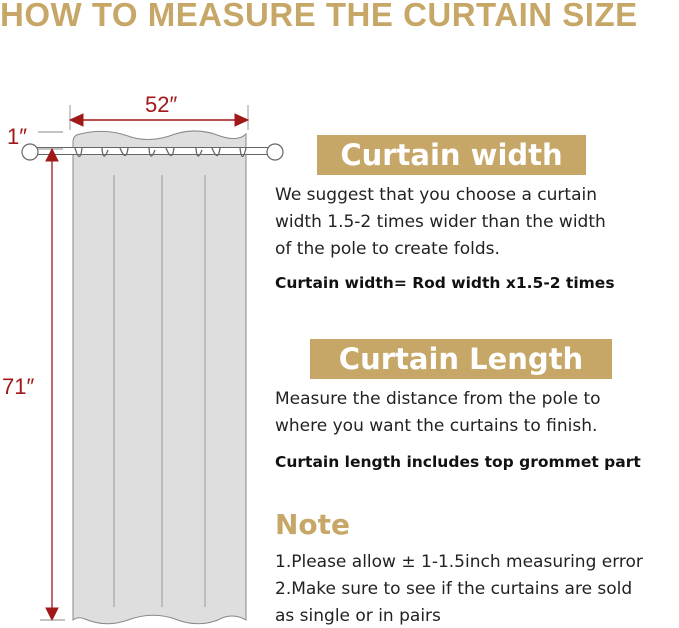 The height and width of the screenshot is (628, 679). What do you see at coordinates (461, 359) in the screenshot?
I see `curtain-length-heading: Curtain Length` at bounding box center [461, 359].